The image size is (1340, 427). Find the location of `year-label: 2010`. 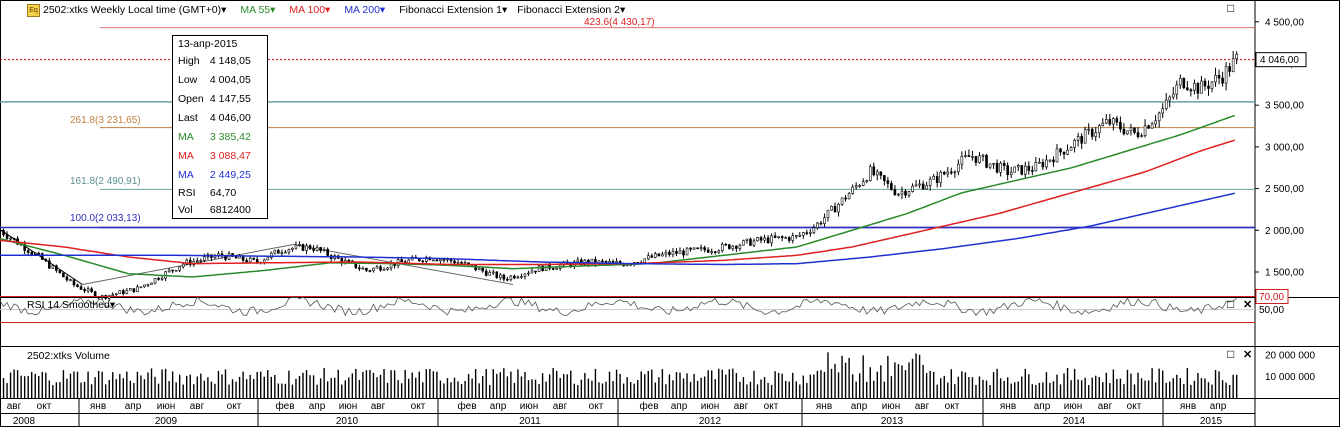

year-label: 2010 is located at coordinates (347, 421).